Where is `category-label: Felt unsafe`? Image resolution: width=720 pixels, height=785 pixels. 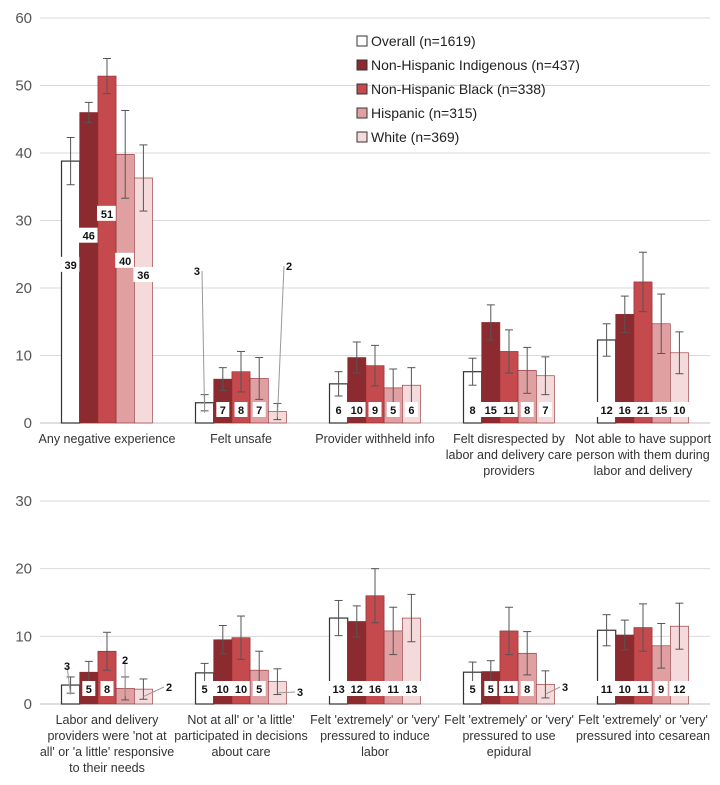
category-label: Felt unsafe is located at coordinates (241, 439).